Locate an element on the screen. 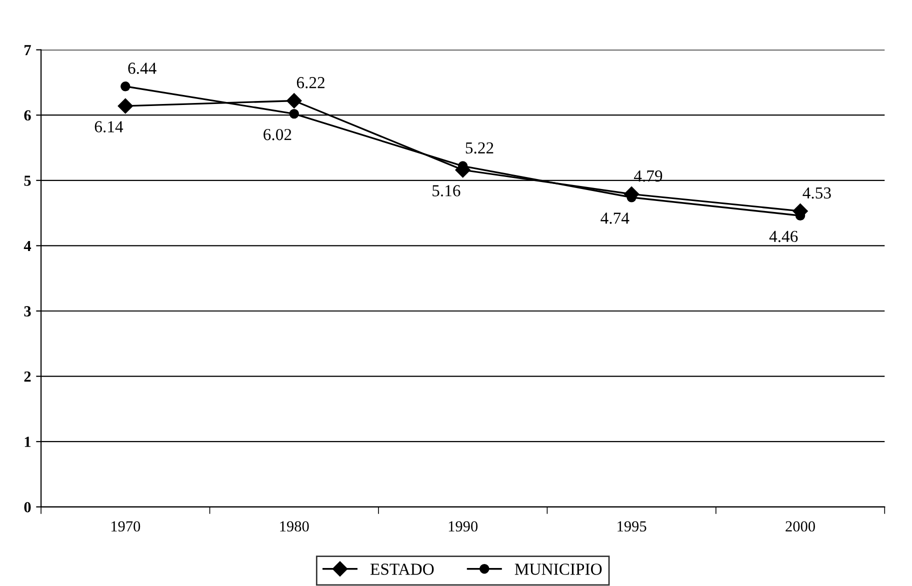 Image resolution: width=912 pixels, height=586 pixels. x-tick-label: 1980 is located at coordinates (294, 526).